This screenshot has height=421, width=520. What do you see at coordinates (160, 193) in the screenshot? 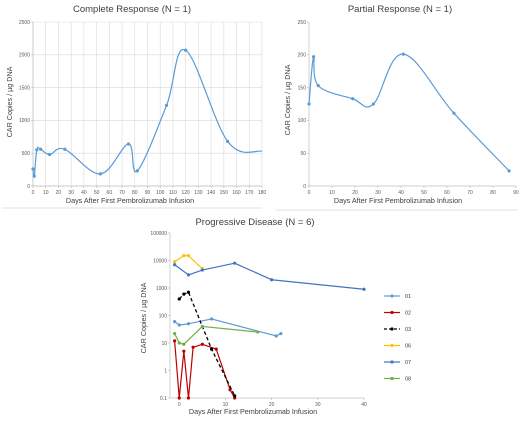
I see `x-tick-label: 100` at bounding box center [160, 193].